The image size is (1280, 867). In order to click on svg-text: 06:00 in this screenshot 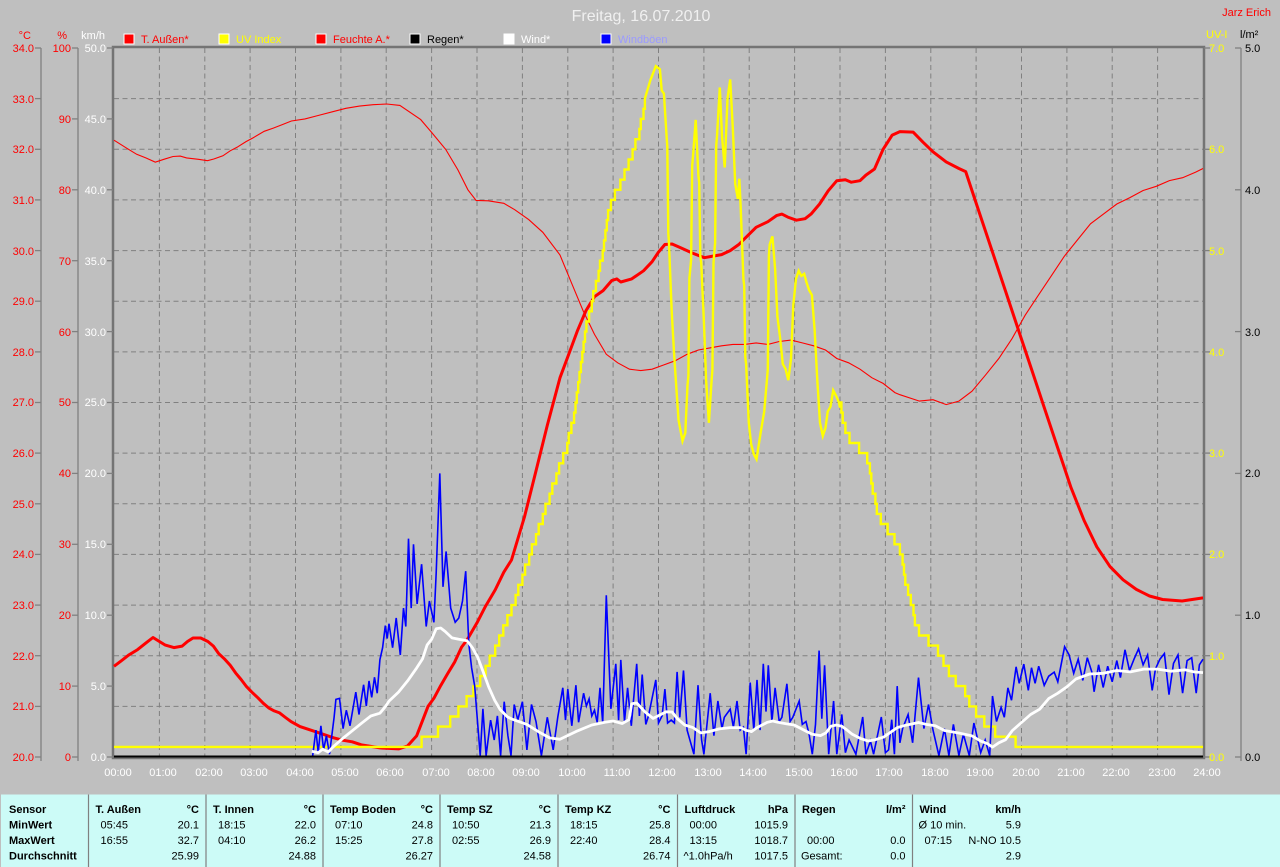, I will do `click(390, 773)`.